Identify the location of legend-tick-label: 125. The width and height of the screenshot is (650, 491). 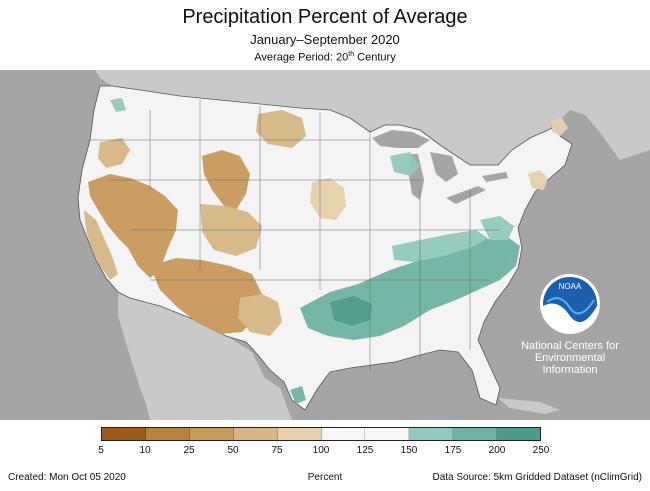
(365, 450).